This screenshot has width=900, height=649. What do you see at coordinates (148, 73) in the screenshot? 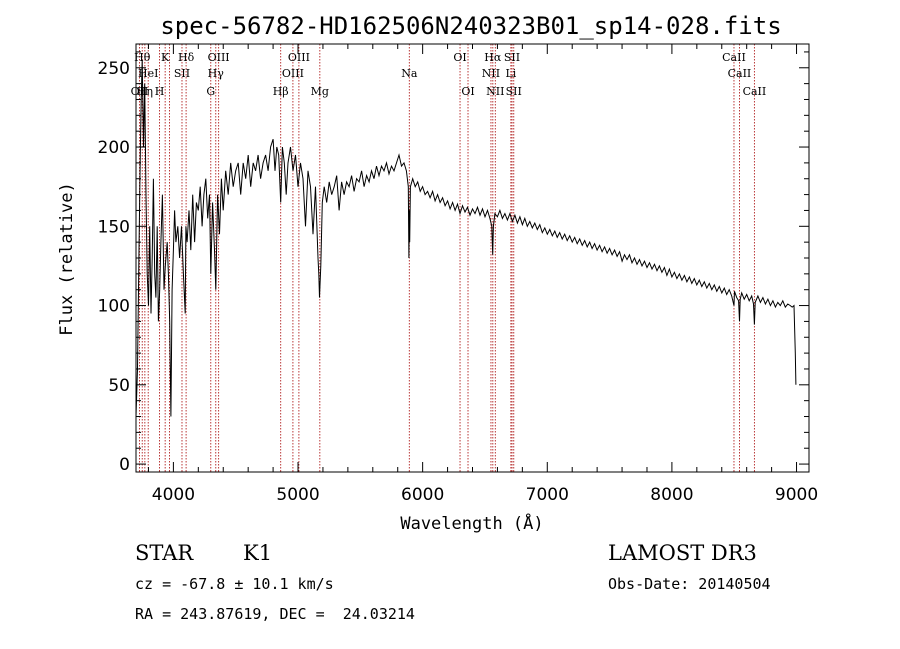
I see `marker-label-3: HeI` at bounding box center [148, 73].